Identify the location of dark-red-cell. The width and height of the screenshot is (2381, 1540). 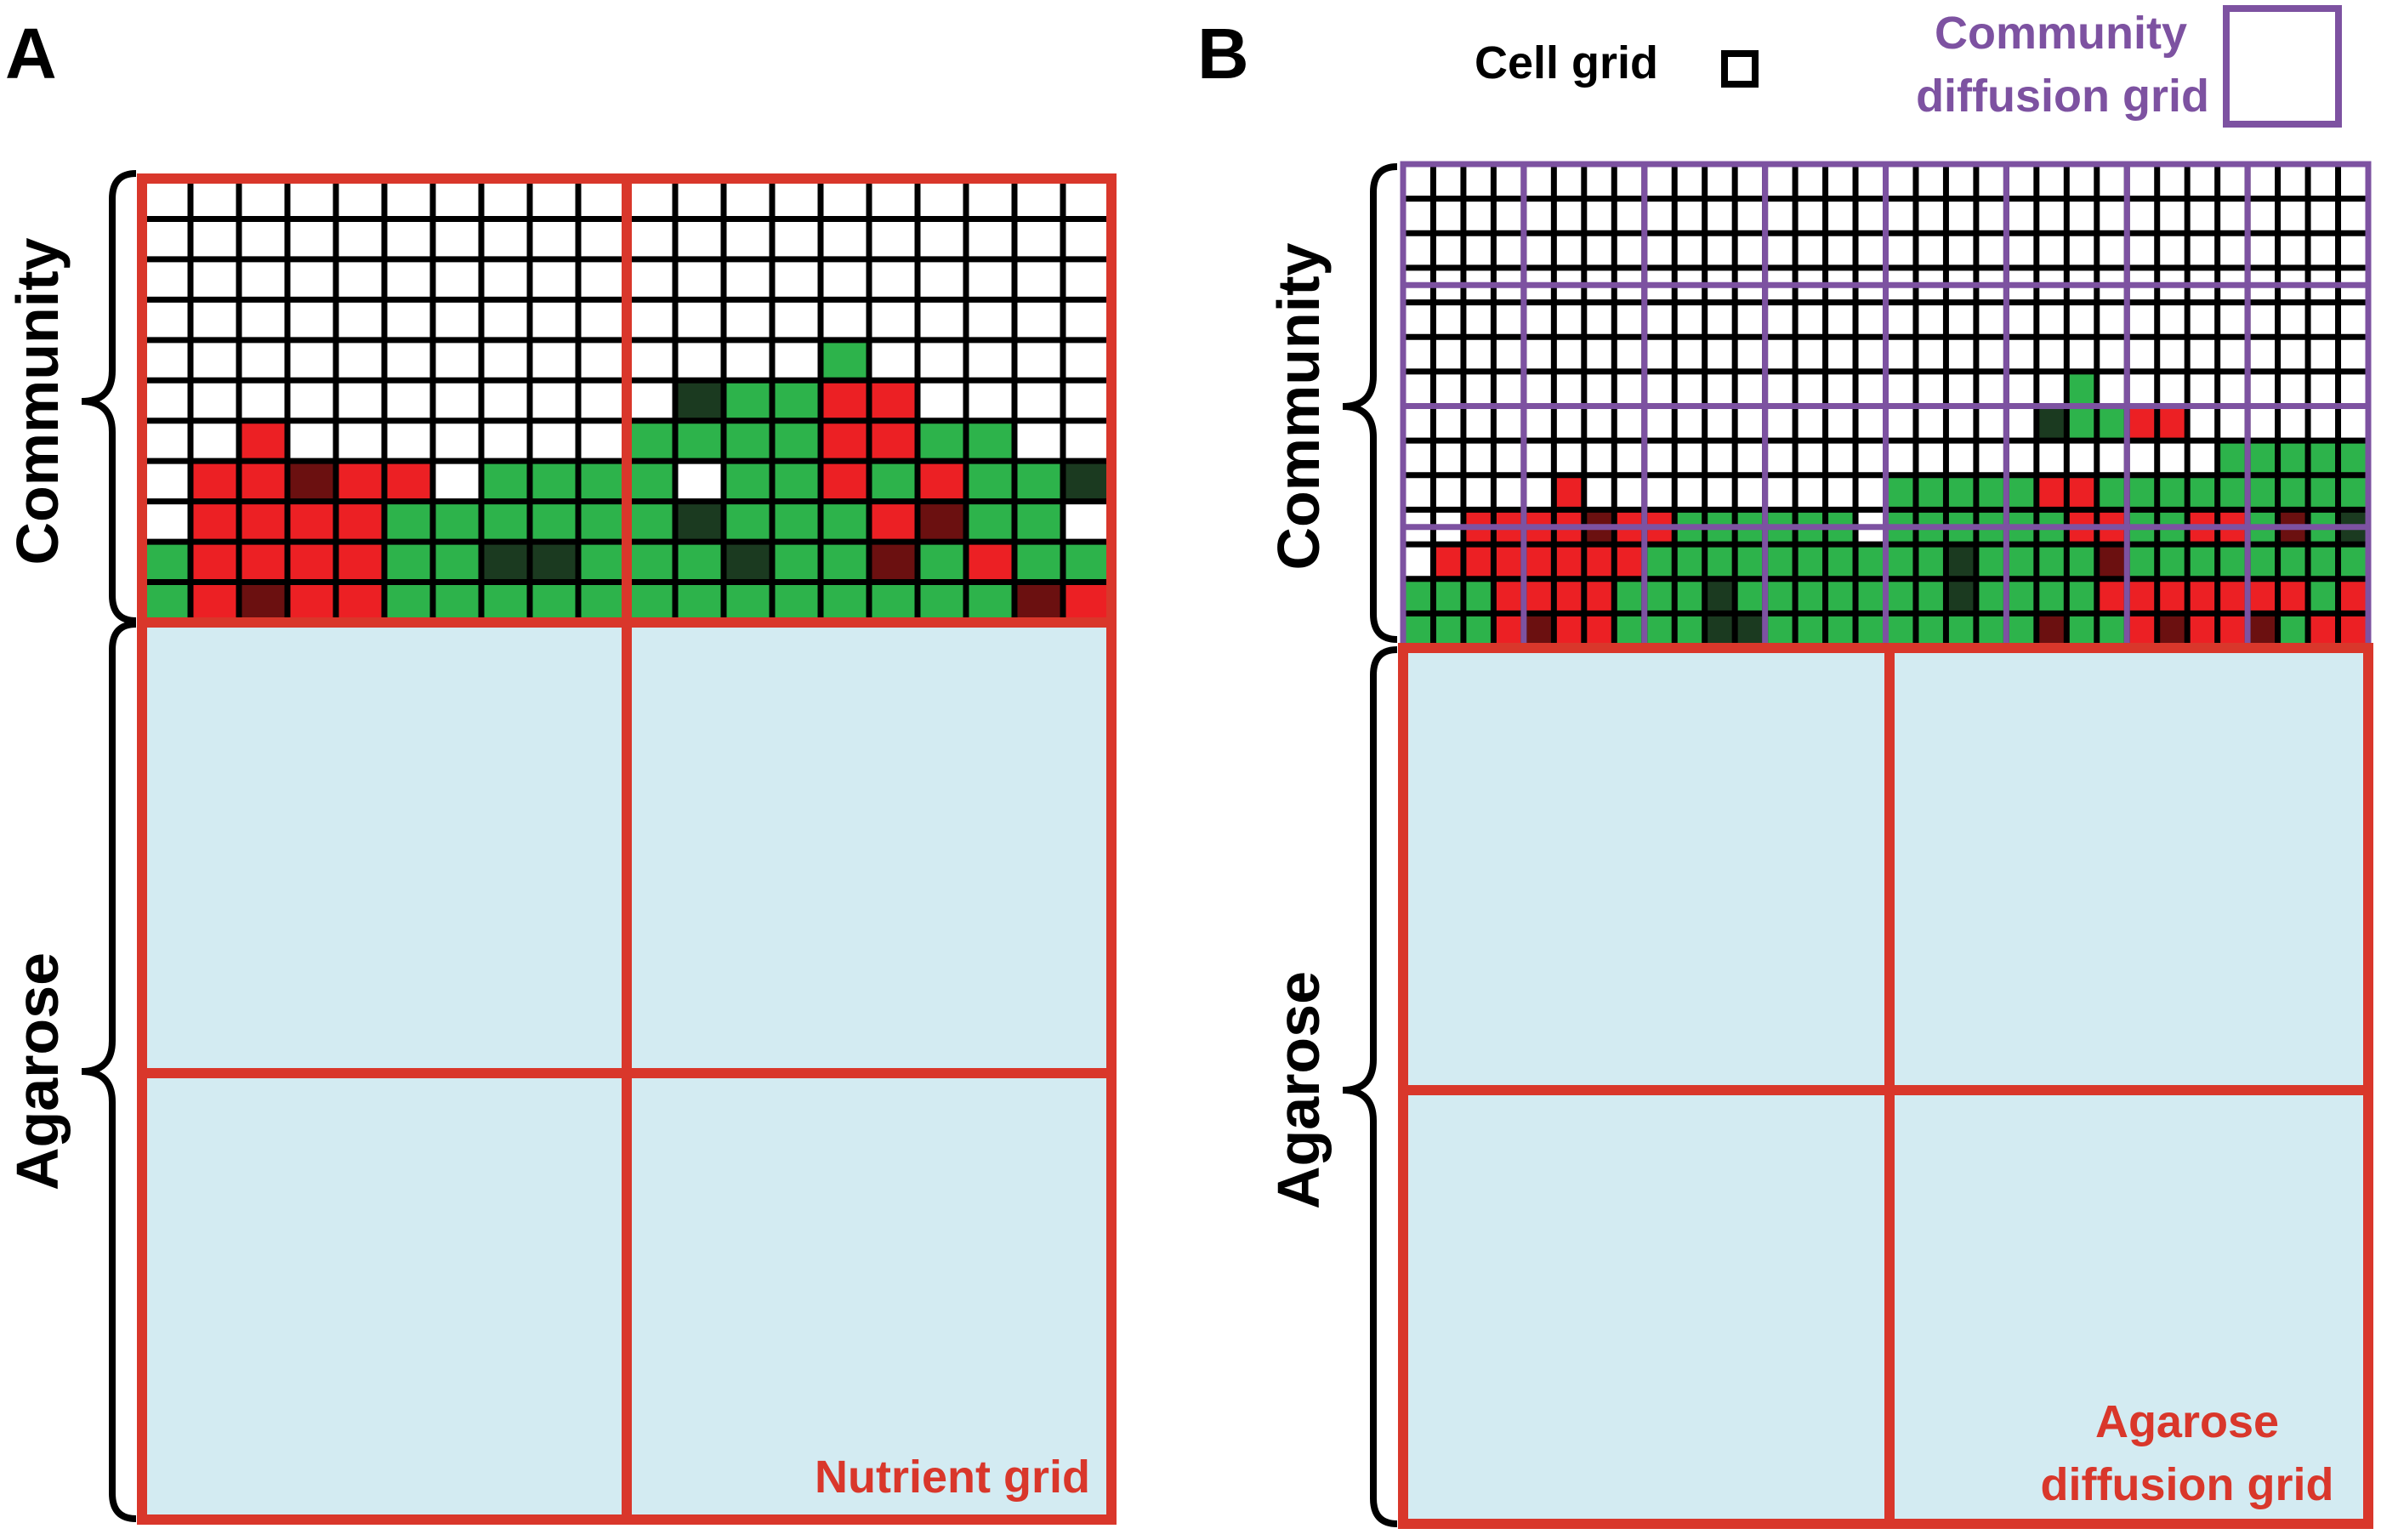
(263, 602).